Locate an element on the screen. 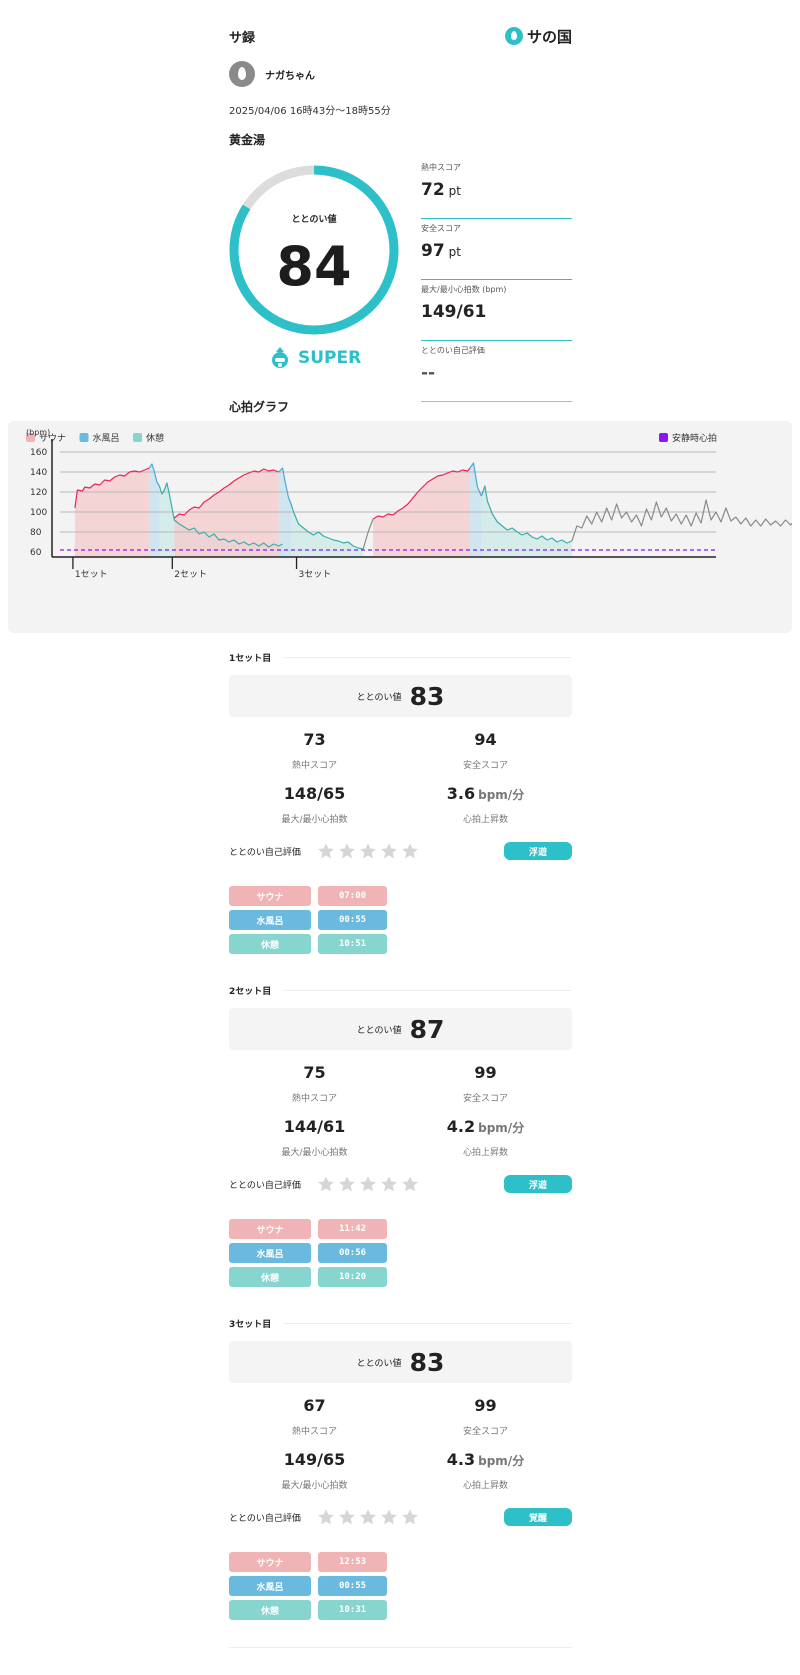 This screenshot has height=1675, width=800. user-row: ナガちゃん is located at coordinates (400, 74).